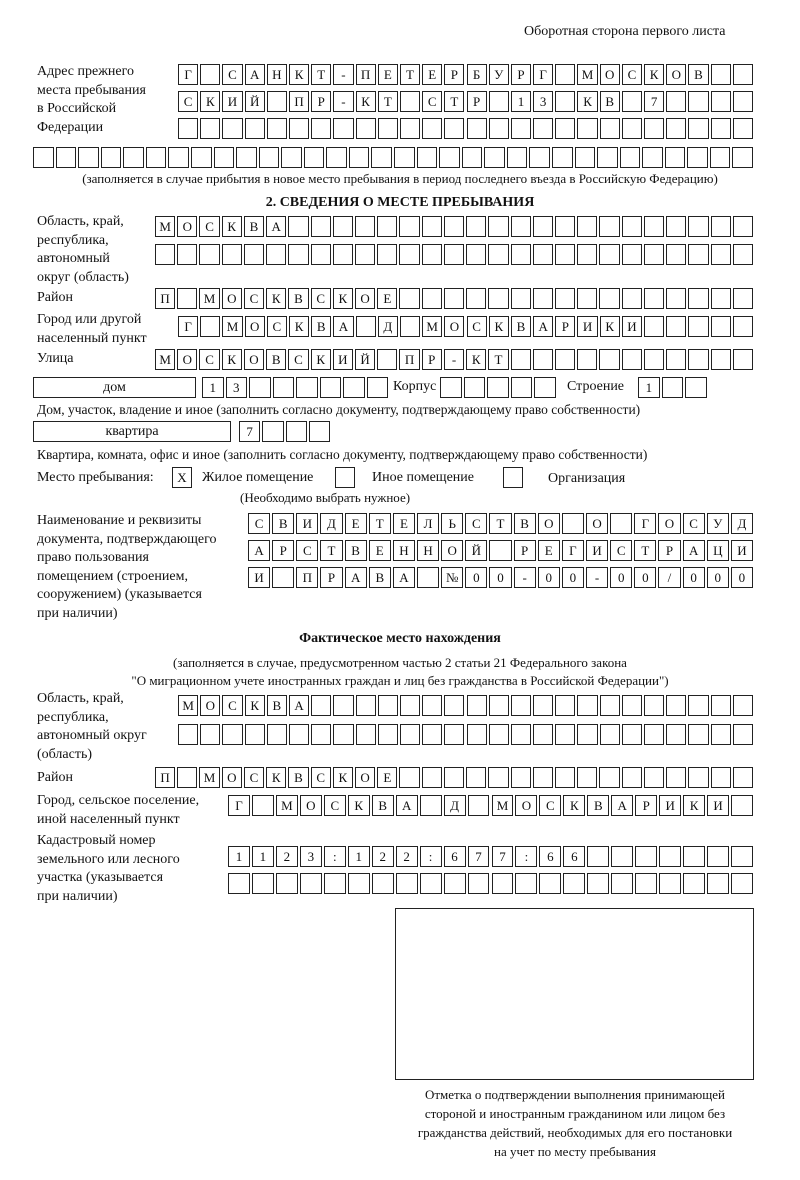 The width and height of the screenshot is (800, 1180). What do you see at coordinates (501, 577) in the screenshot?
I see `document-row-3: И П Р А В А № 0 0-0 0-0 0/0 0 0` at bounding box center [501, 577].